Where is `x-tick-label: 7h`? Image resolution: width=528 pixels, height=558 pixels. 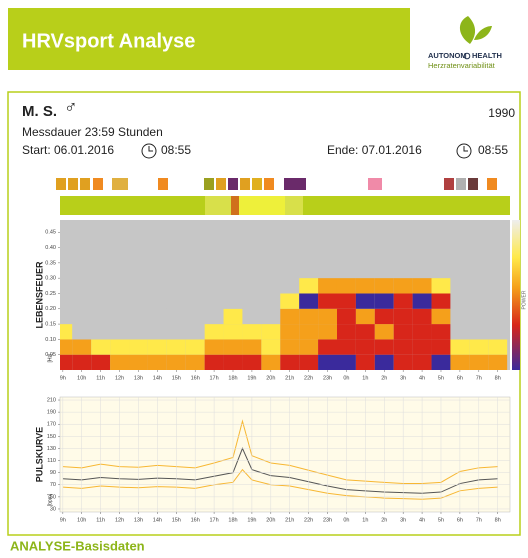
x-tick-label: 7h is located at coordinates (479, 520).